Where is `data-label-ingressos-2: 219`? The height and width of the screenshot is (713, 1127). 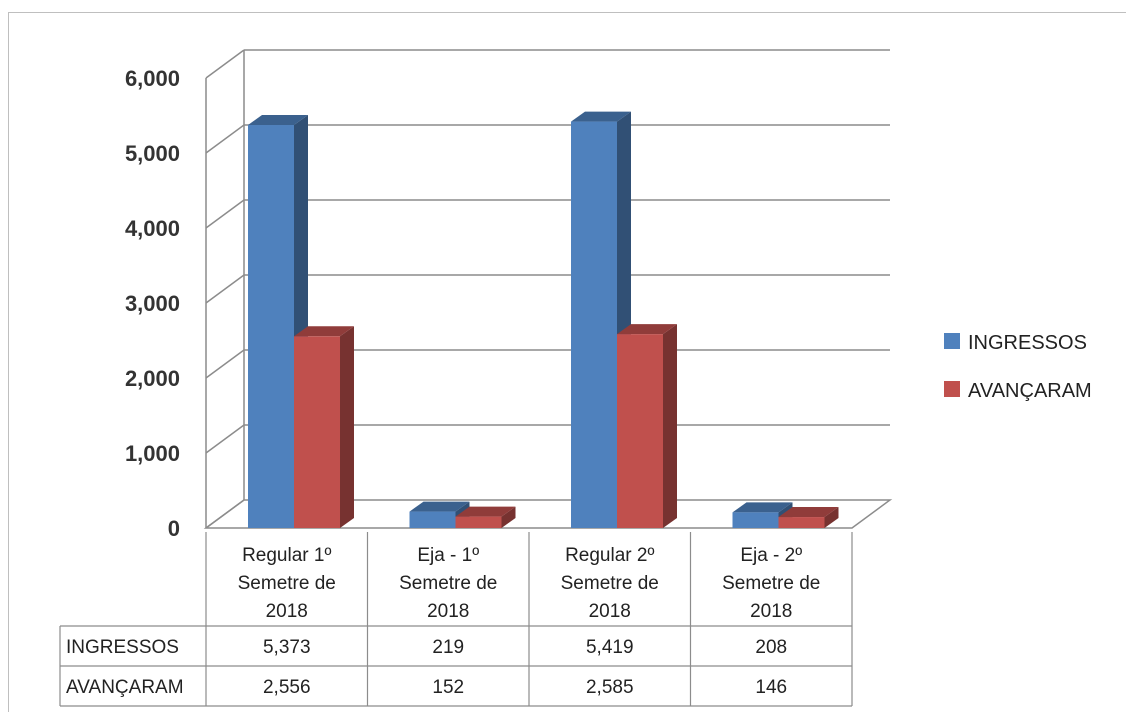
data-label-ingressos-2: 219 is located at coordinates (448, 647).